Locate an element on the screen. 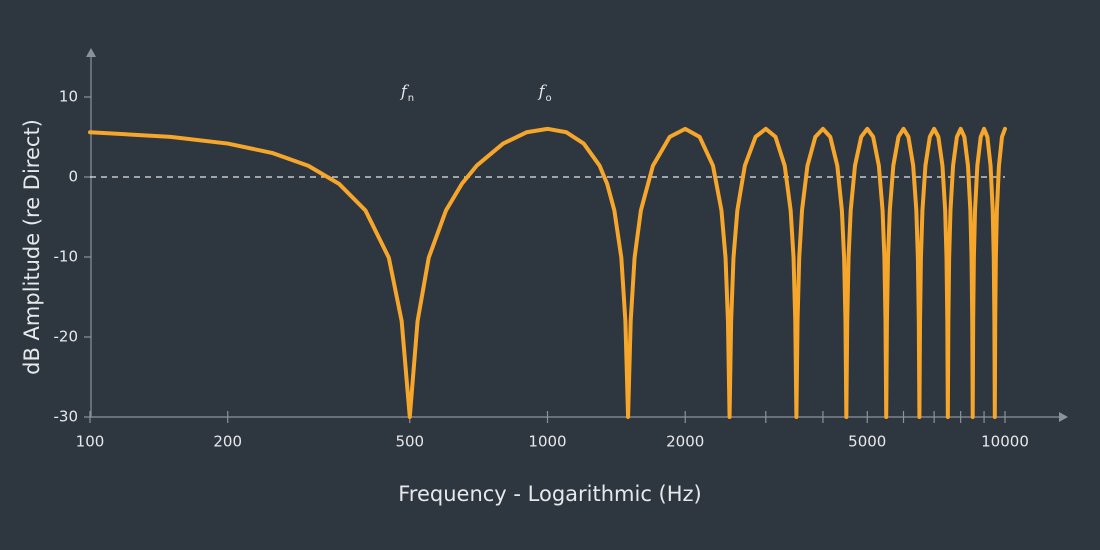 The image size is (1100, 550). x-tick-label: 2000 is located at coordinates (685, 442).